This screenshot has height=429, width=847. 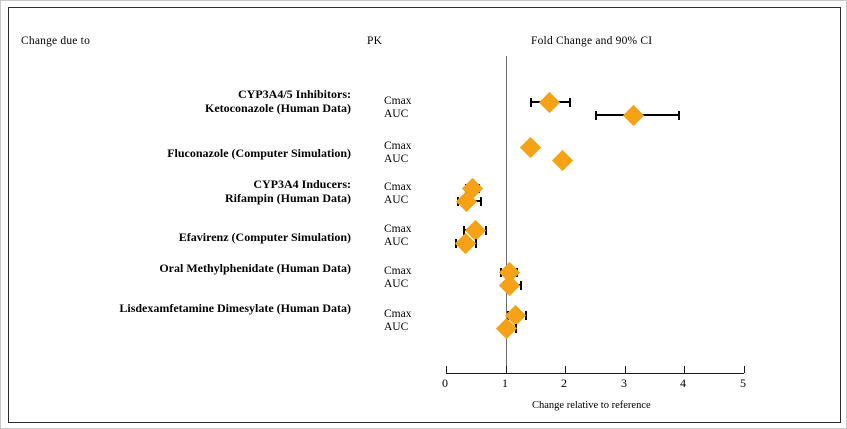 What do you see at coordinates (591, 405) in the screenshot?
I see `x-axis-title: Change relative to reference` at bounding box center [591, 405].